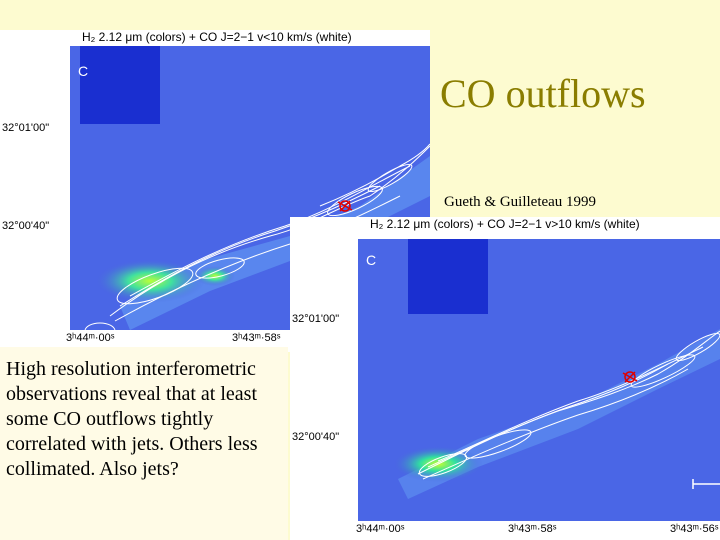 The height and width of the screenshot is (540, 720). Describe the element at coordinates (520, 202) in the screenshot. I see `citation: Gueth & Guilleteau 1999` at that location.